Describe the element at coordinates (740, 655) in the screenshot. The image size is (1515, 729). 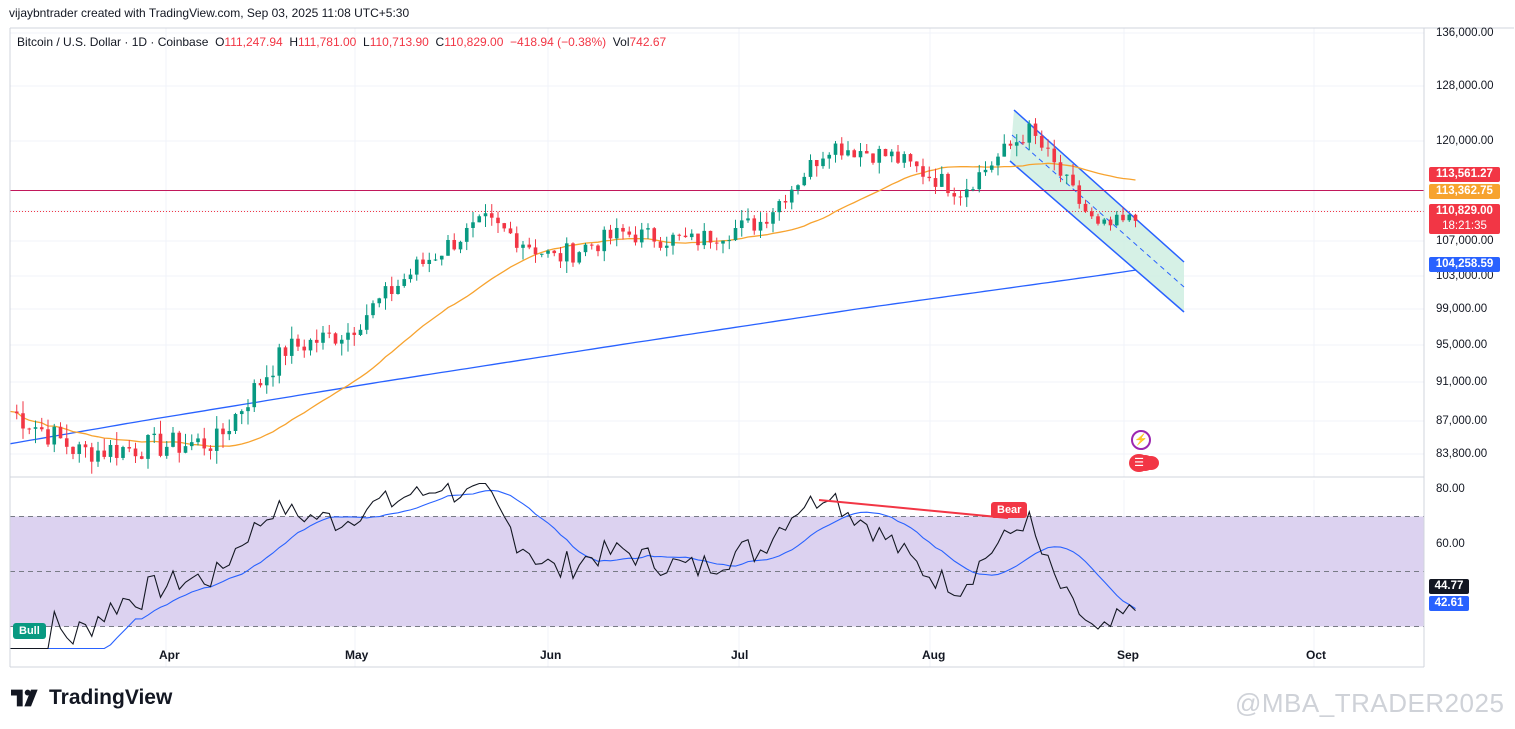
I see `x-tick-label: Jul` at that location.